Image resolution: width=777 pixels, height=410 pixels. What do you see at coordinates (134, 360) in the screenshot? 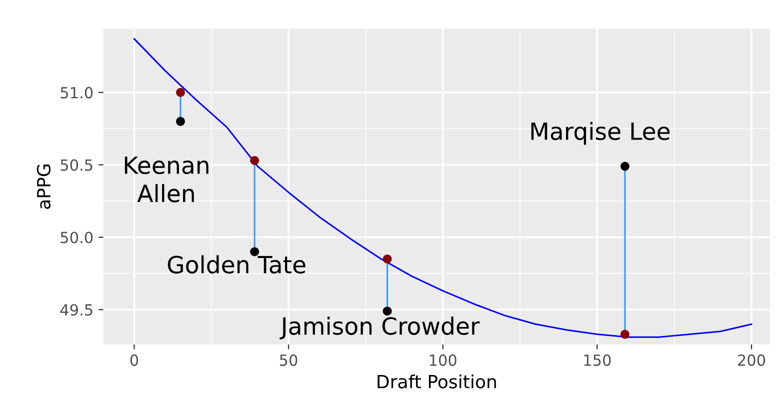
I see `x-tick-label: 0` at bounding box center [134, 360].